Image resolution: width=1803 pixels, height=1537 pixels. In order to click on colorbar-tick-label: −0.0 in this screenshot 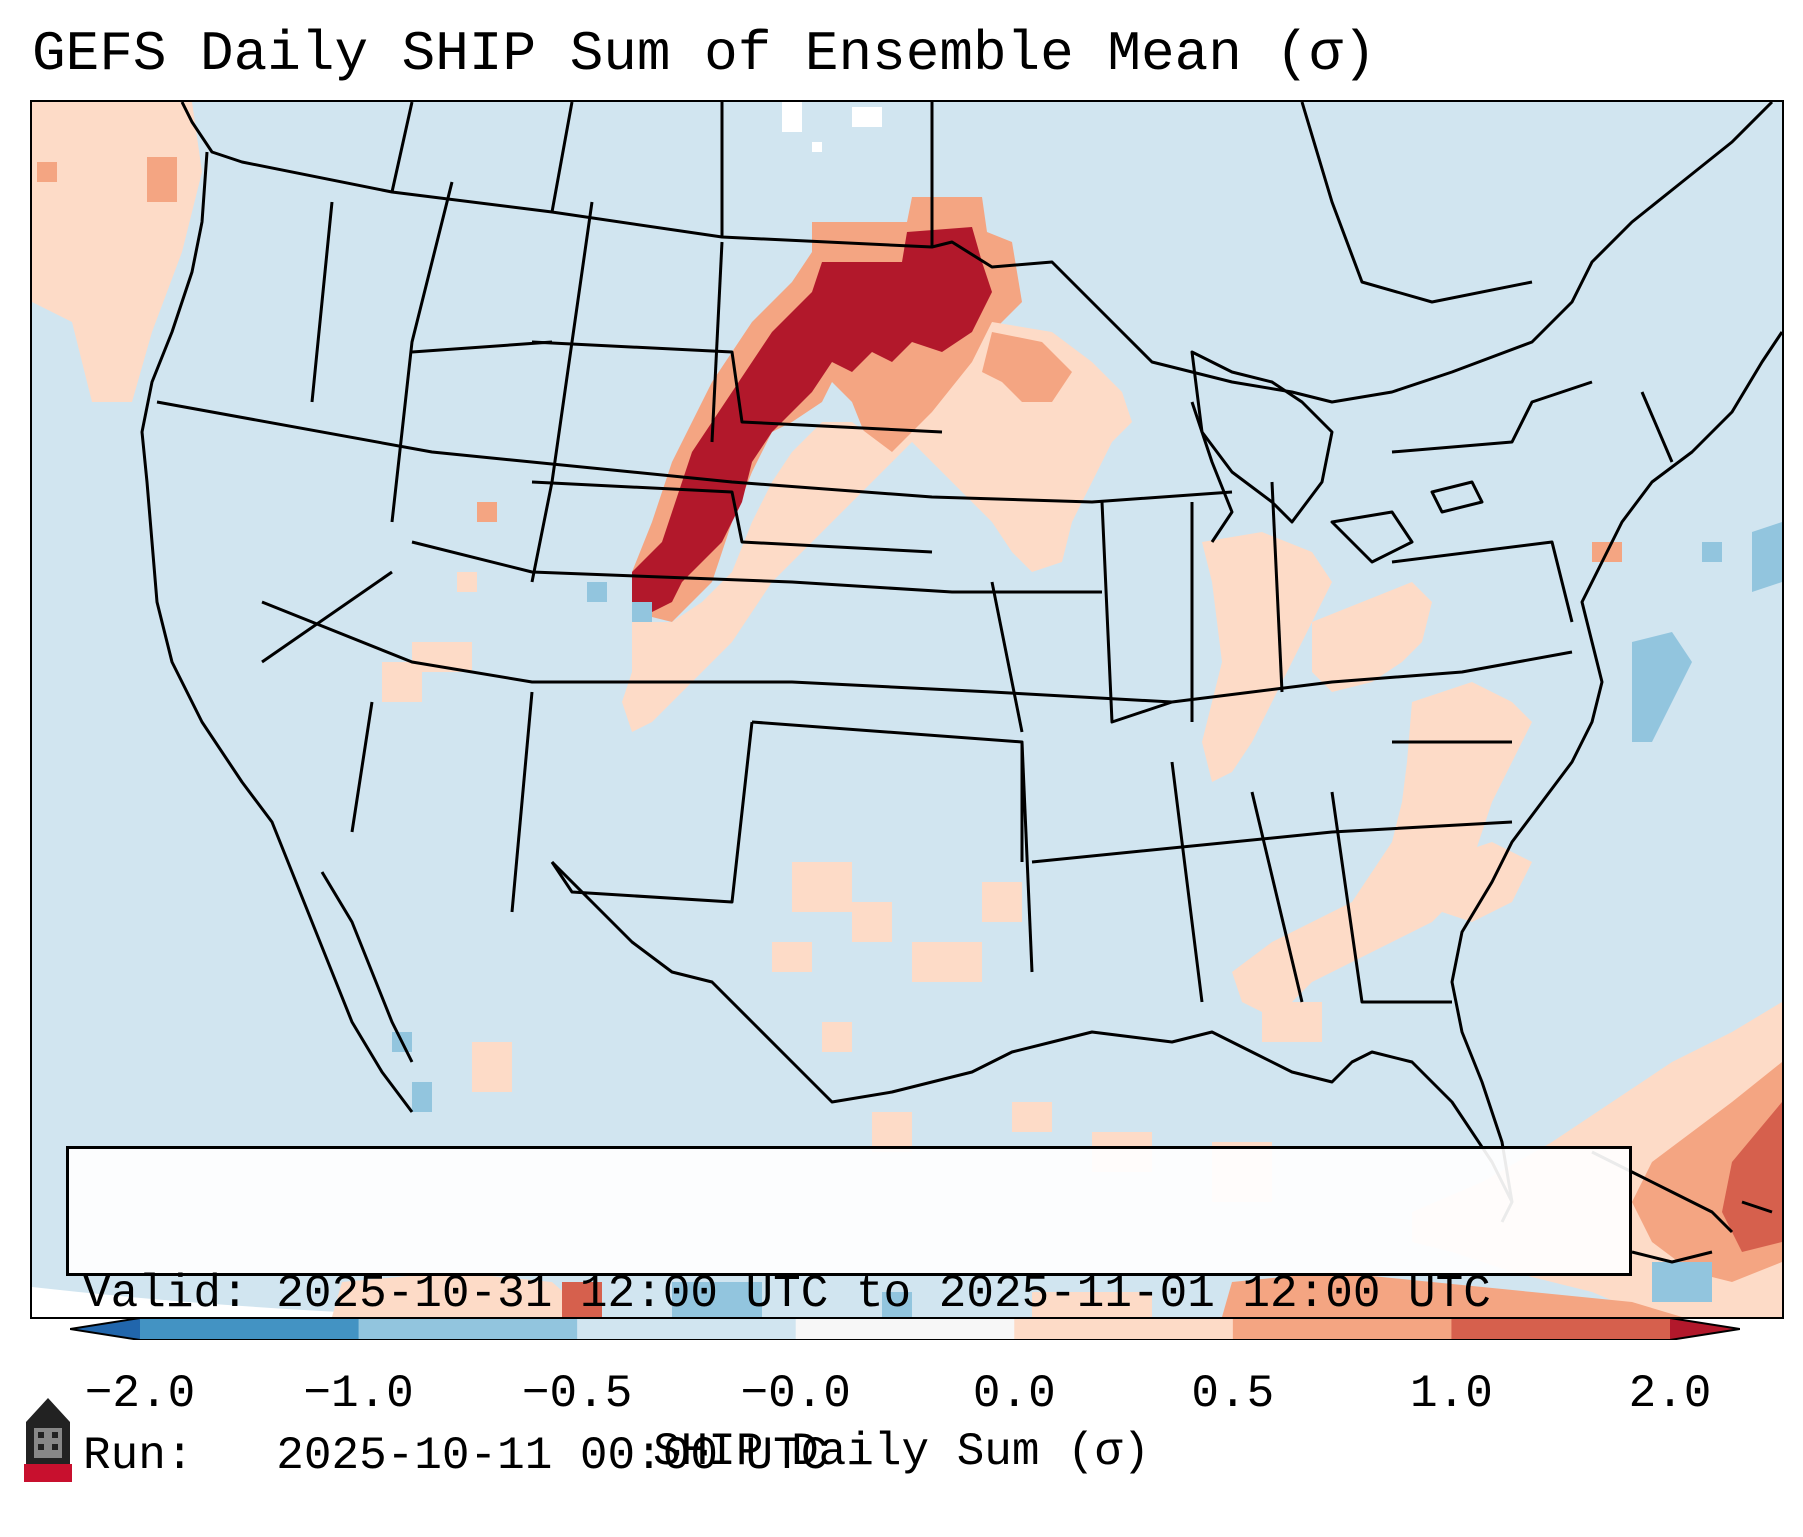, I will do `click(795, 1394)`.